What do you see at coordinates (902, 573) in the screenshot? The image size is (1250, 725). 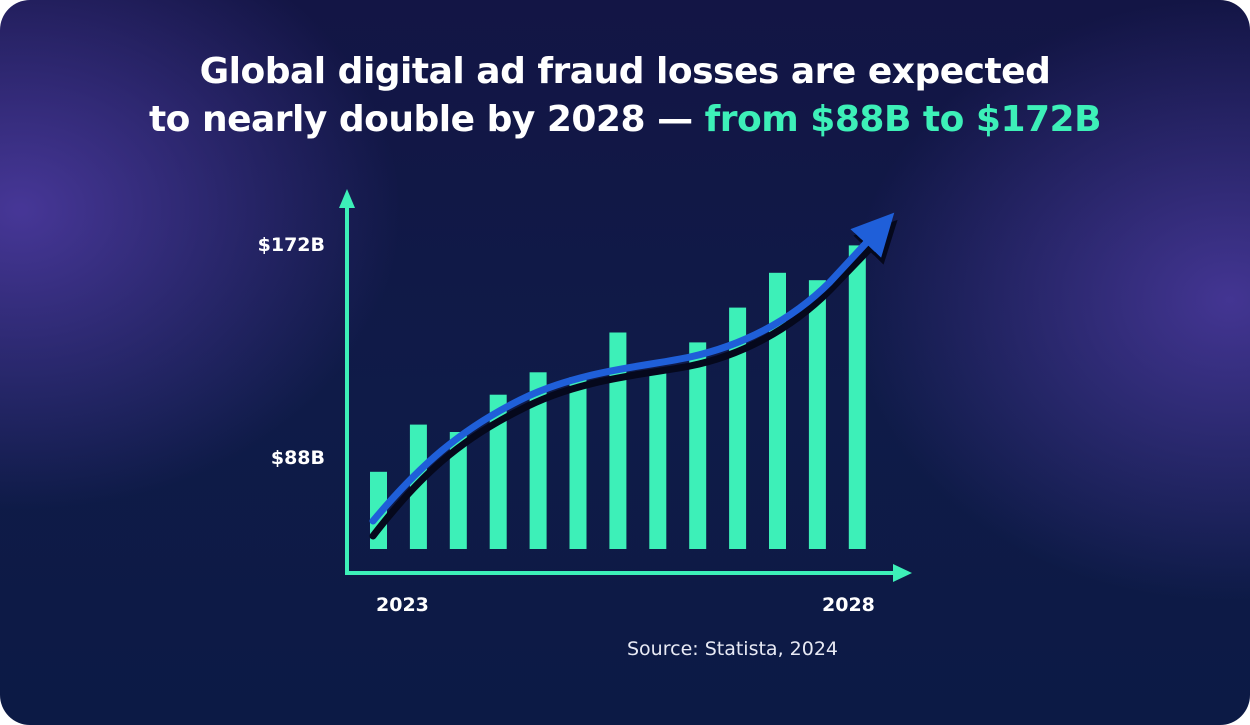 I see `x-axis-arrow-icon` at bounding box center [902, 573].